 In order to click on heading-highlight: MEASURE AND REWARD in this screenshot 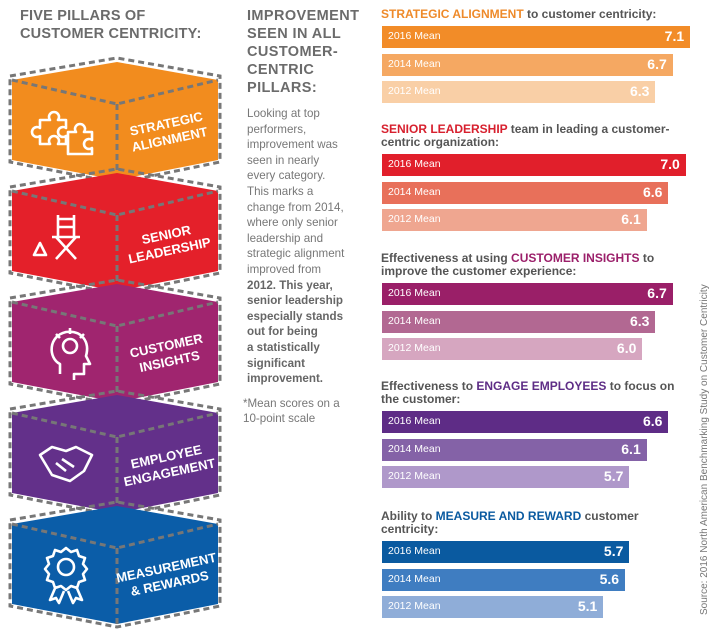, I will do `click(508, 516)`.